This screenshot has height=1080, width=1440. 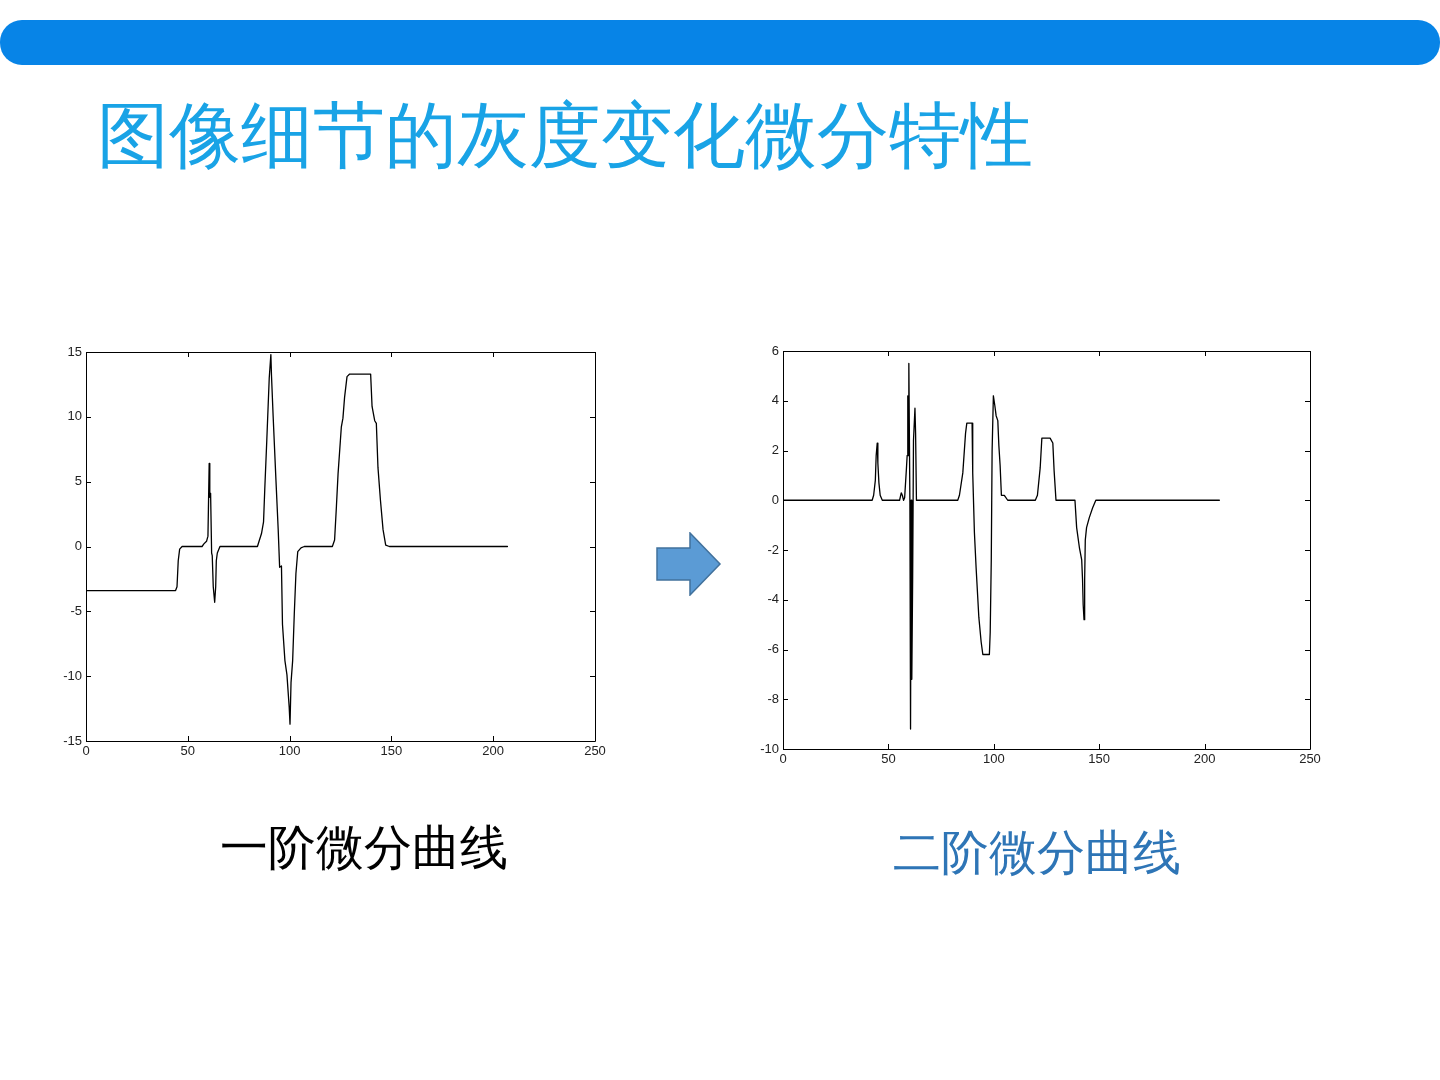 I want to click on y-tick-label: 10, so click(x=74, y=416).